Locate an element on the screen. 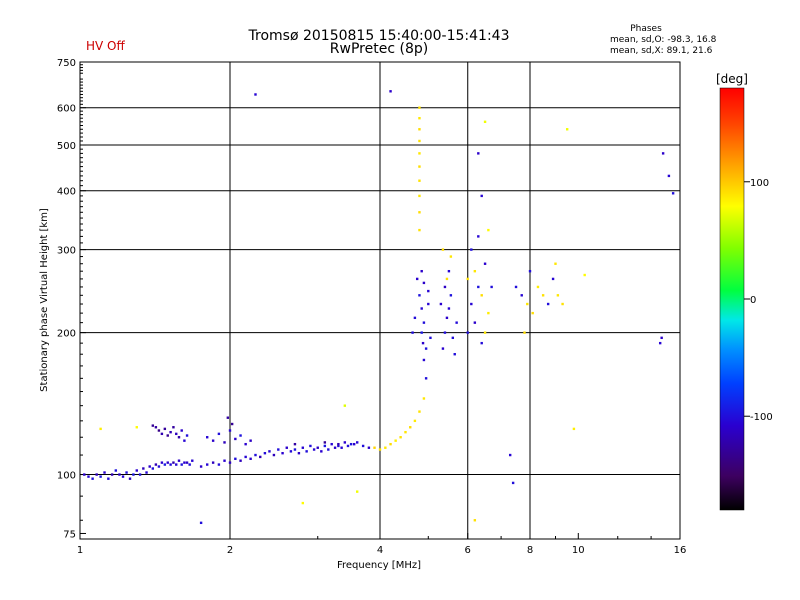  phases-x-stats: mean, sd,X: 89.1, 21.6 is located at coordinates (661, 51).